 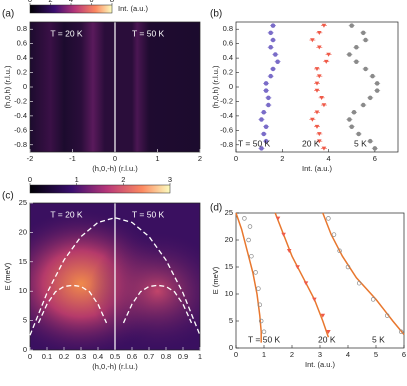 I want to click on panel-label: (d), so click(x=216, y=208).